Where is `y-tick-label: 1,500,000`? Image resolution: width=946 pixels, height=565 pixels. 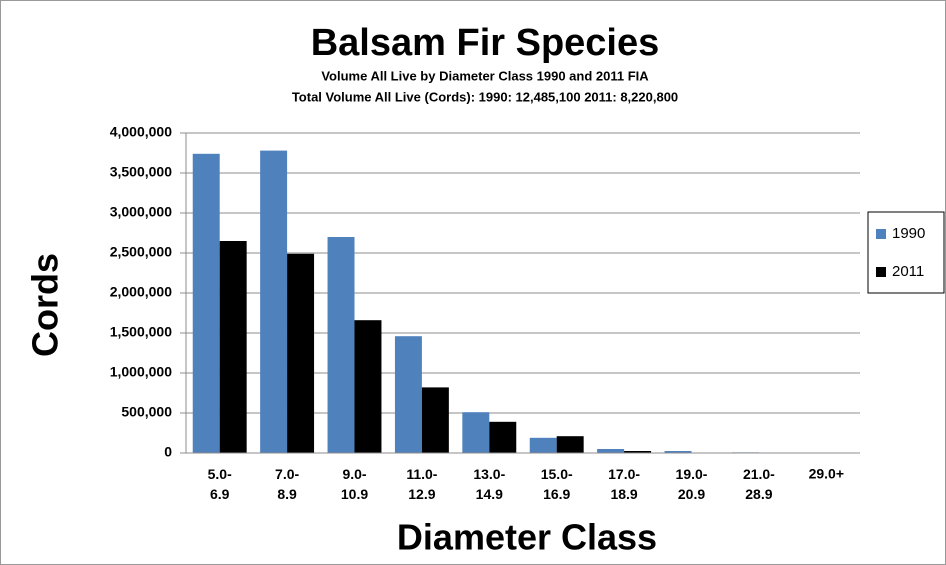
y-tick-label: 1,500,000 is located at coordinates (141, 332).